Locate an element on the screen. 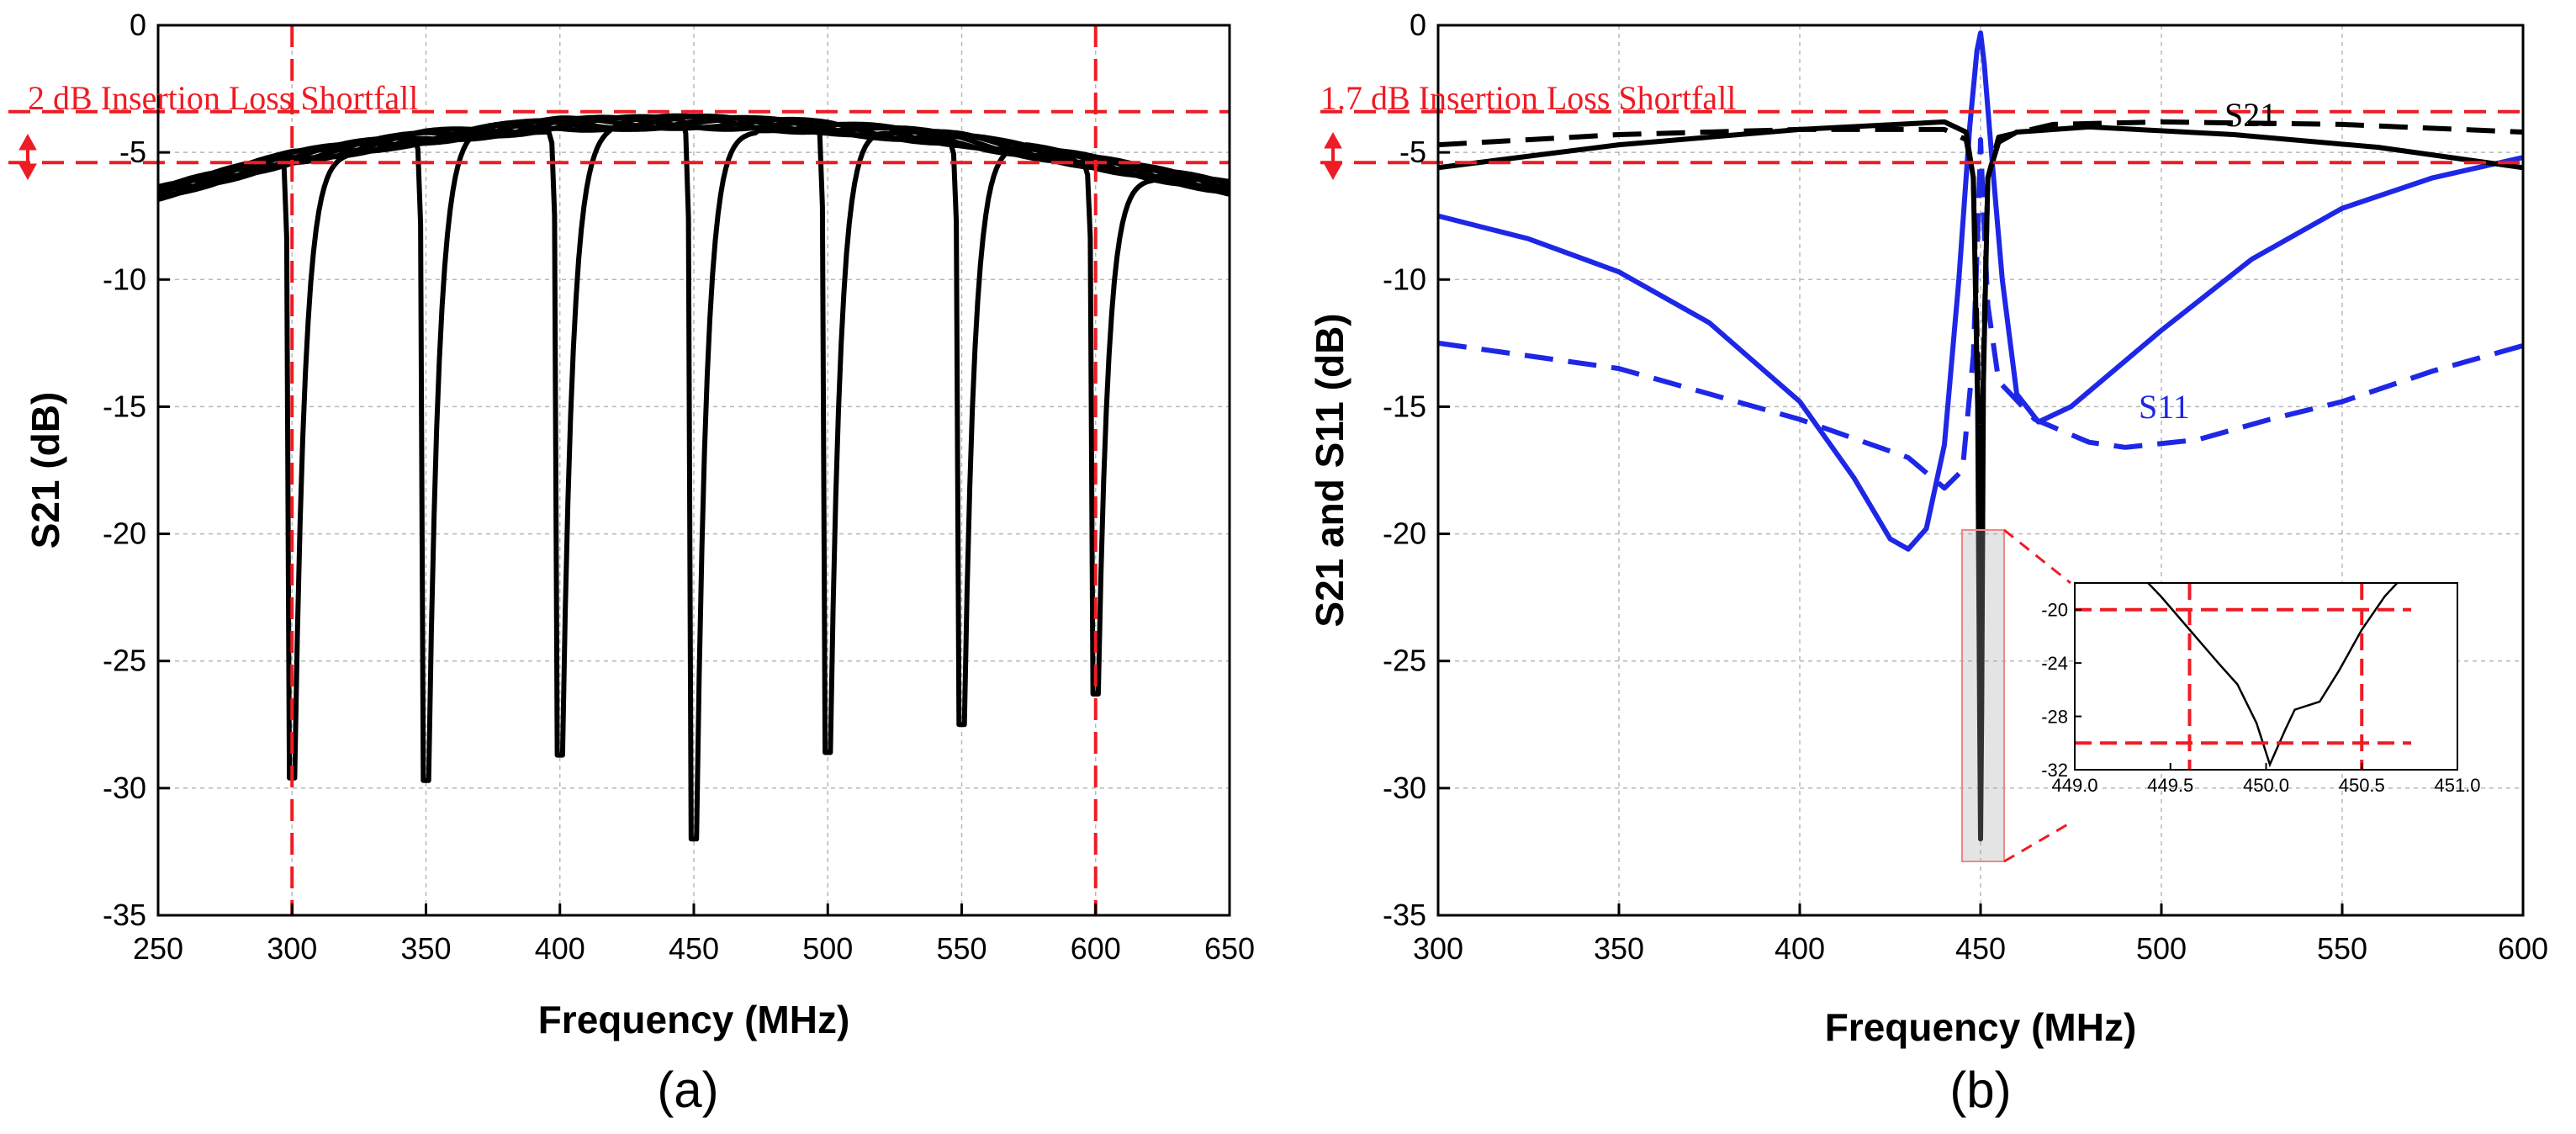 The width and height of the screenshot is (2576, 1134). tick-label-x-b: 350 is located at coordinates (1619, 948).